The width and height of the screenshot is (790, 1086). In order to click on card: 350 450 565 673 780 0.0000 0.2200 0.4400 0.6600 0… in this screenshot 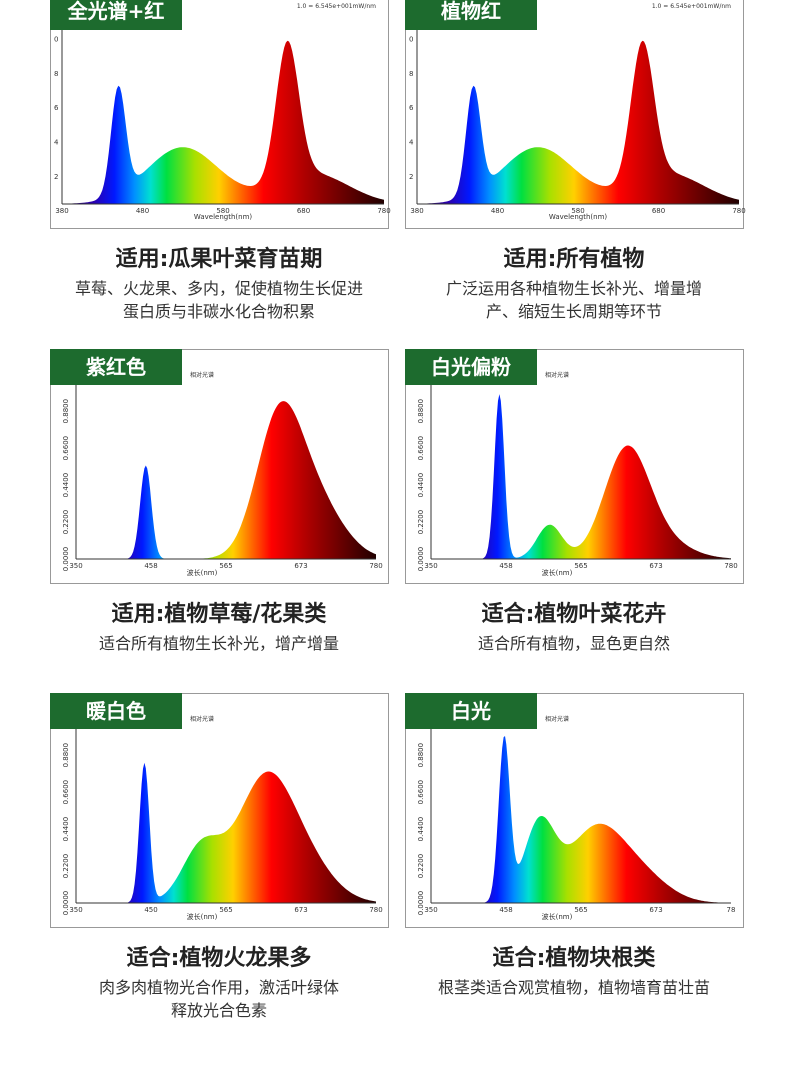, I will do `click(219, 856)`.